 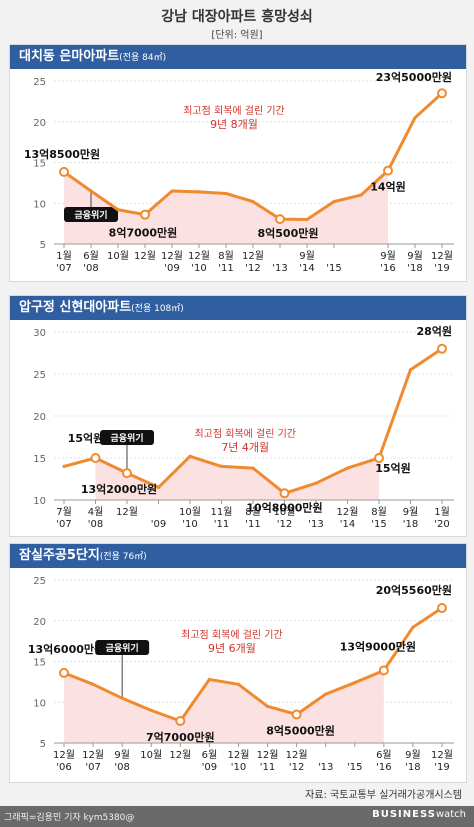 I want to click on x-tick-label: '20, so click(x=441, y=524).